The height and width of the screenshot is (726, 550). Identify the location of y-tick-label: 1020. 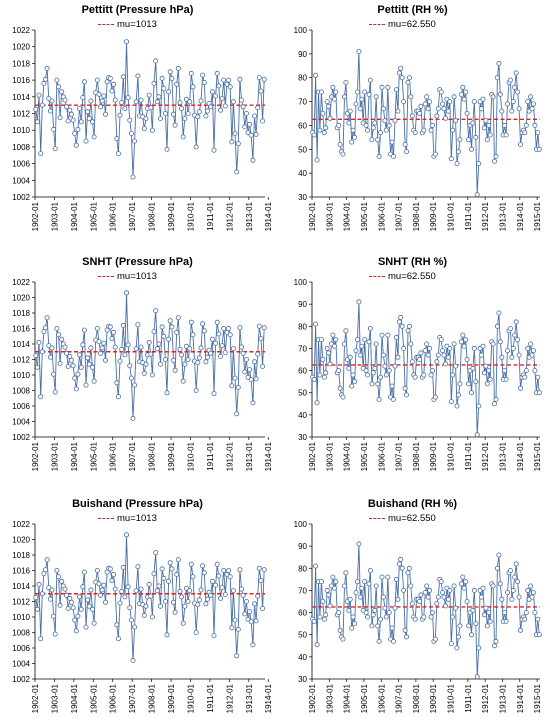
(21, 298).